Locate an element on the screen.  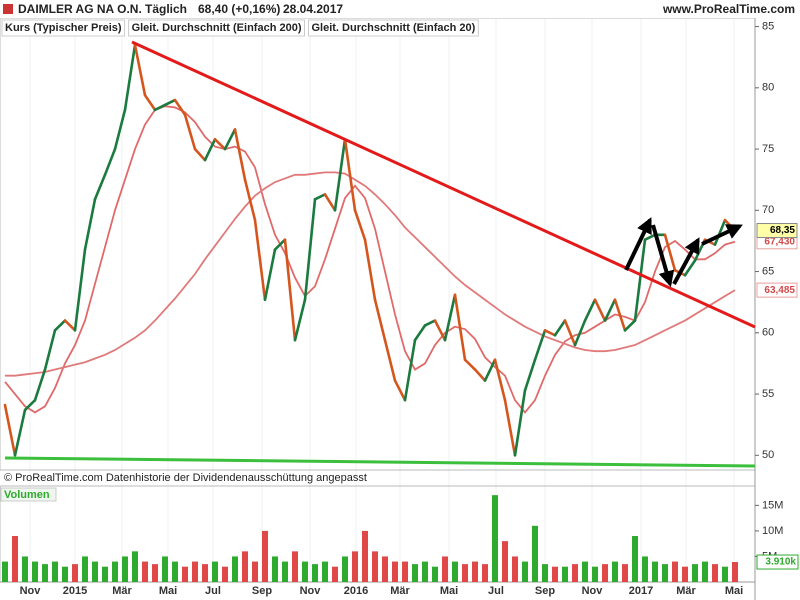
y-tick-label: 50 is located at coordinates (768, 455).